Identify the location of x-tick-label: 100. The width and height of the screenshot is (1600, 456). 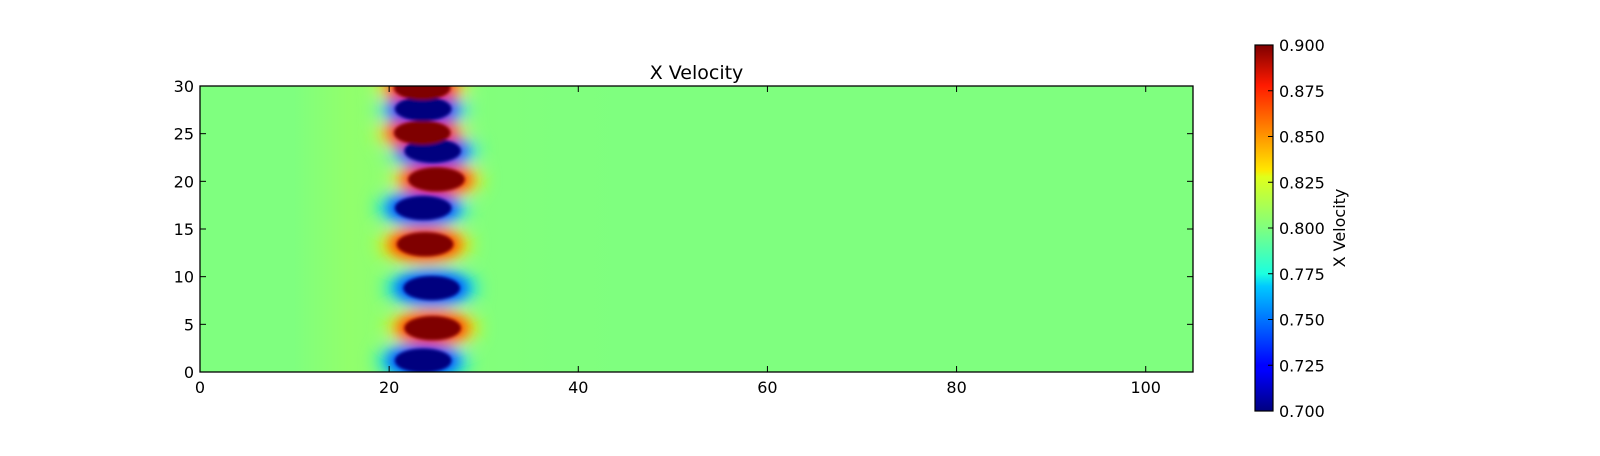
(1145, 387).